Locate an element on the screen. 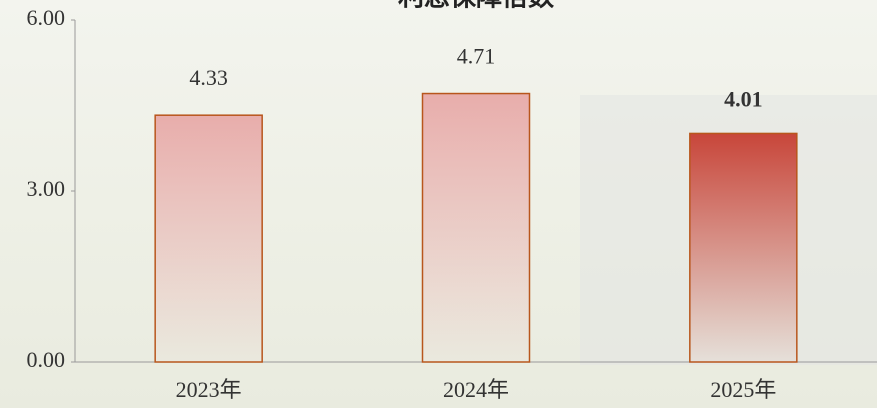  y-tick-label: 6.00 is located at coordinates (46, 17).